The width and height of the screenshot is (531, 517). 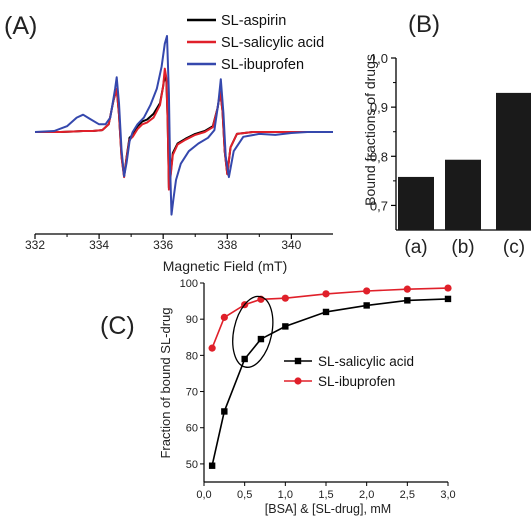 What do you see at coordinates (415, 247) in the screenshot?
I see `panel-b-category-label: (a)` at bounding box center [415, 247].